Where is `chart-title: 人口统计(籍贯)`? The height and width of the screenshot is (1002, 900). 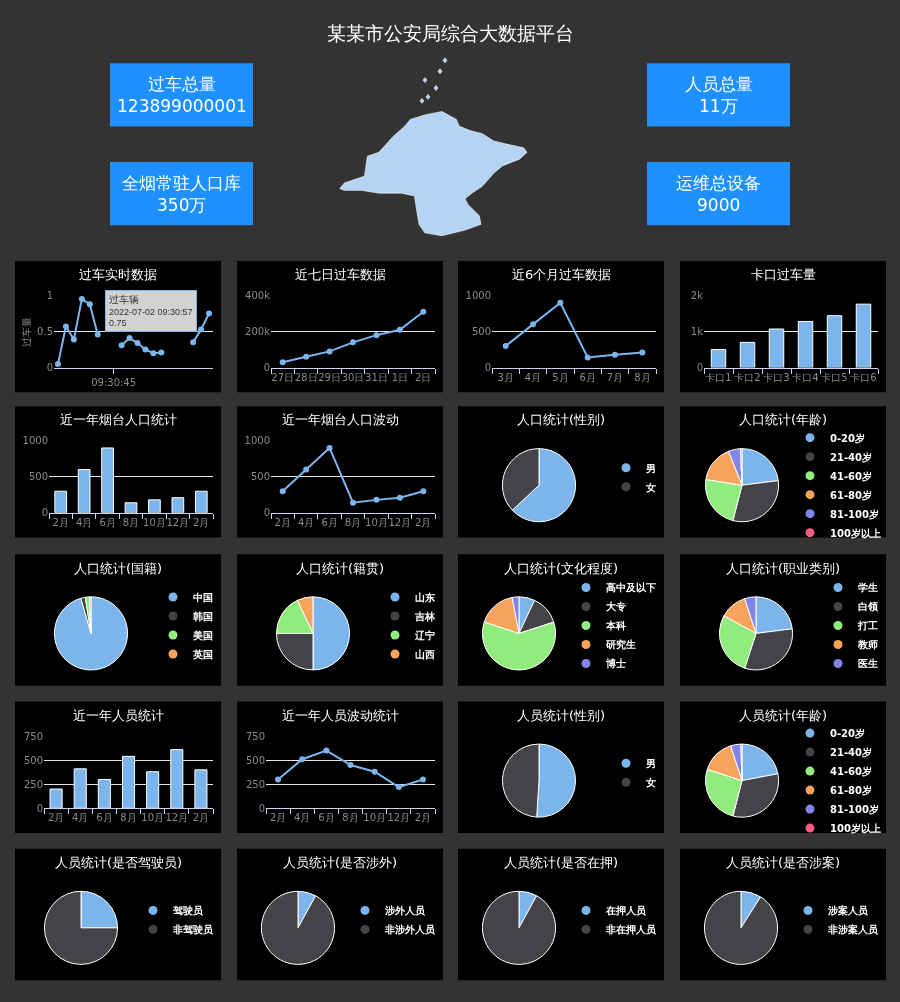
chart-title: 人口统计(籍贯) is located at coordinates (340, 568).